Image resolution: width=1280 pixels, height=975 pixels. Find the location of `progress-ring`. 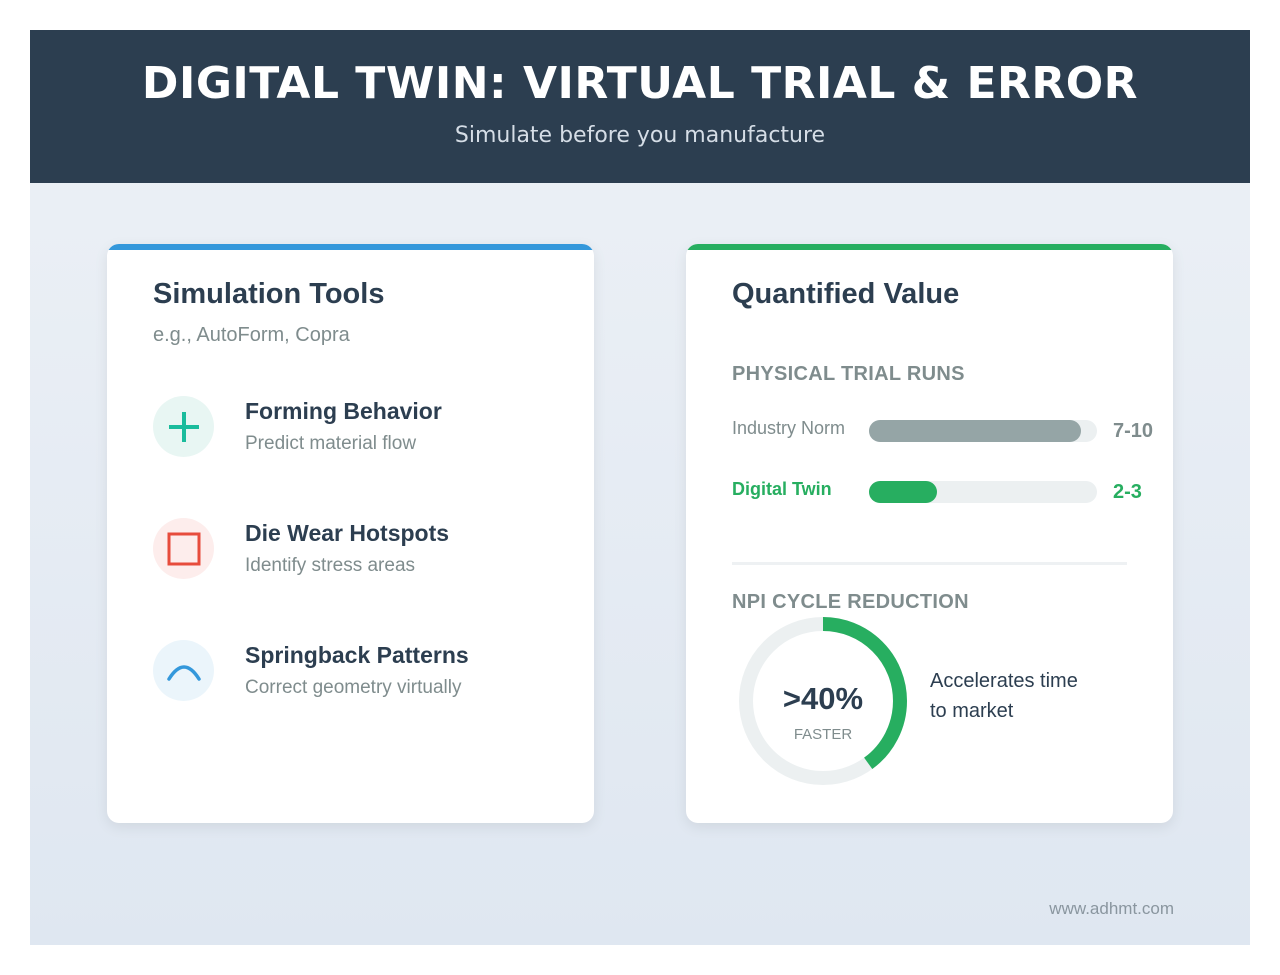

progress-ring is located at coordinates (823, 701).